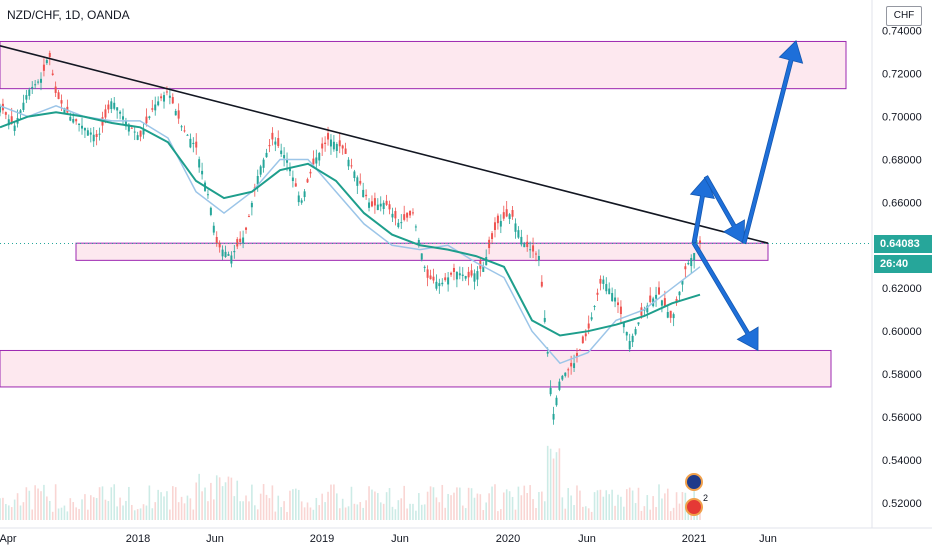 The height and width of the screenshot is (550, 932). Describe the element at coordinates (902, 203) in the screenshot. I see `price-tick-label: 0.66000` at that location.